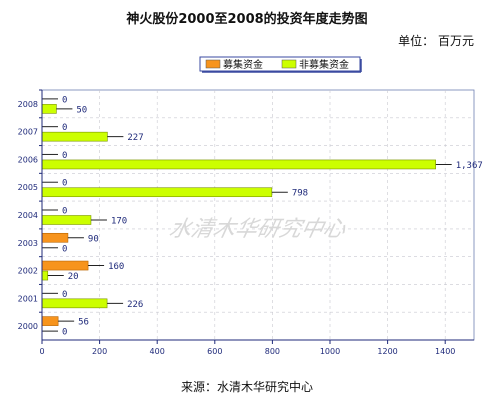 This screenshot has width=494, height=403. I want to click on data-label: 226, so click(135, 305).